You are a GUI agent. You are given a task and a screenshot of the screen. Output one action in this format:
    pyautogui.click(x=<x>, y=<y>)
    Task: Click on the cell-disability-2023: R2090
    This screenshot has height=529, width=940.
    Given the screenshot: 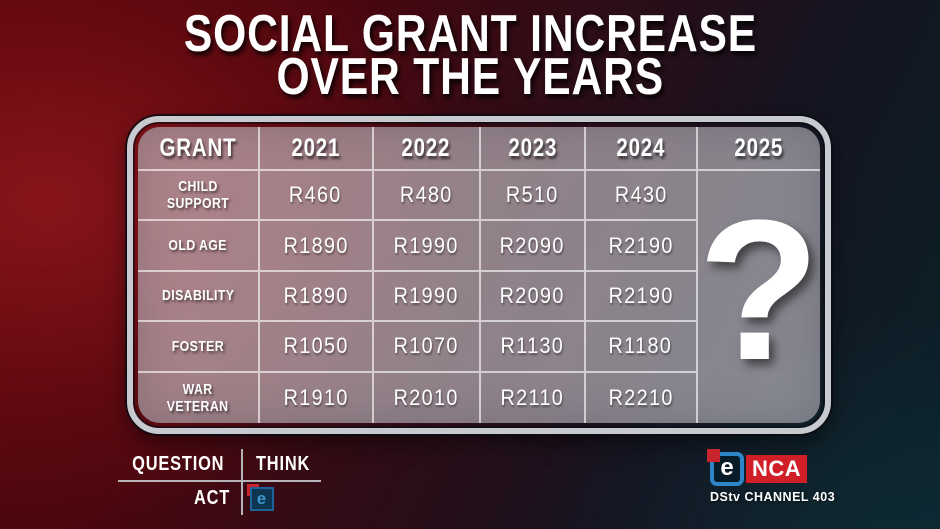 What is the action you would take?
    pyautogui.click(x=531, y=297)
    